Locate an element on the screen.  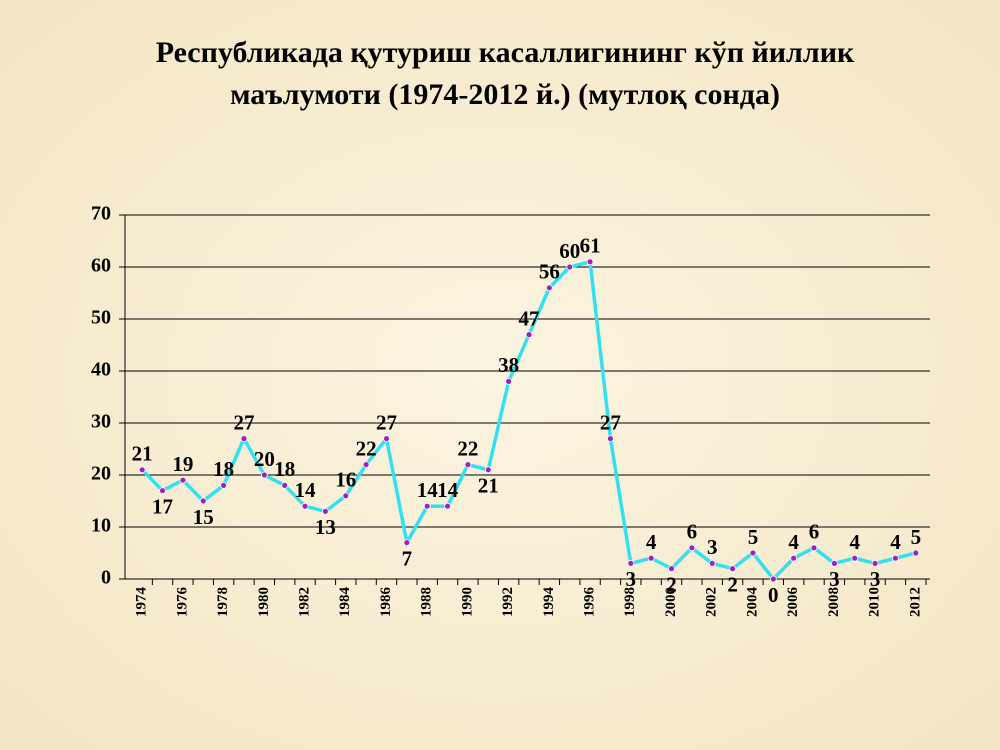
data-label: 19 is located at coordinates (182, 464).